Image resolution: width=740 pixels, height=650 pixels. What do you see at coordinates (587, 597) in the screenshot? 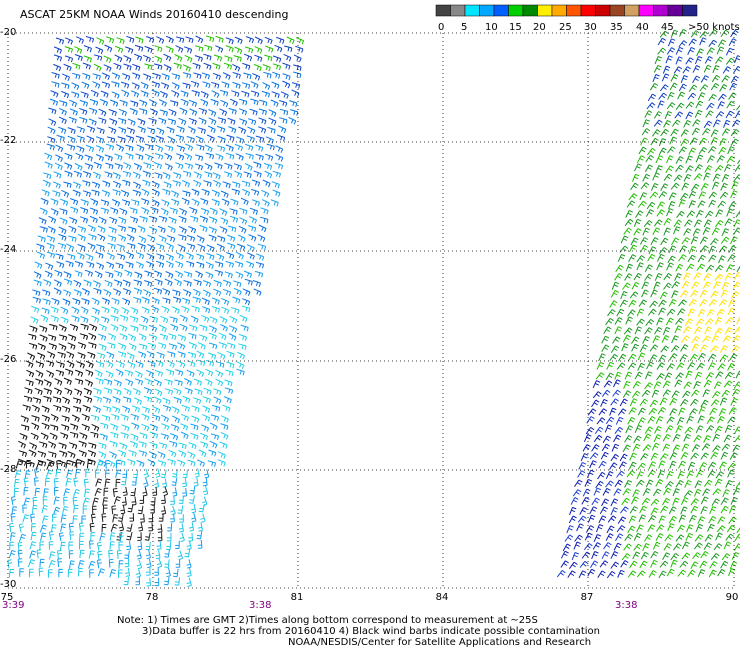
I see `lon-tick-87: 87` at bounding box center [587, 597].